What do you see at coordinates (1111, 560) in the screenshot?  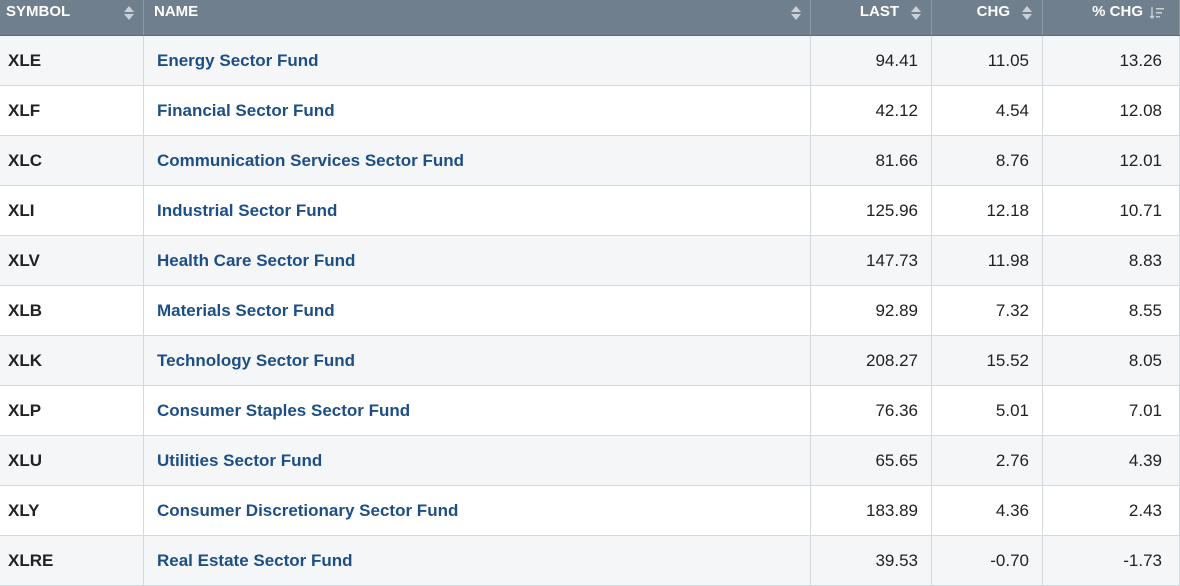 I see `pct-chg-cell: -1.73` at bounding box center [1111, 560].